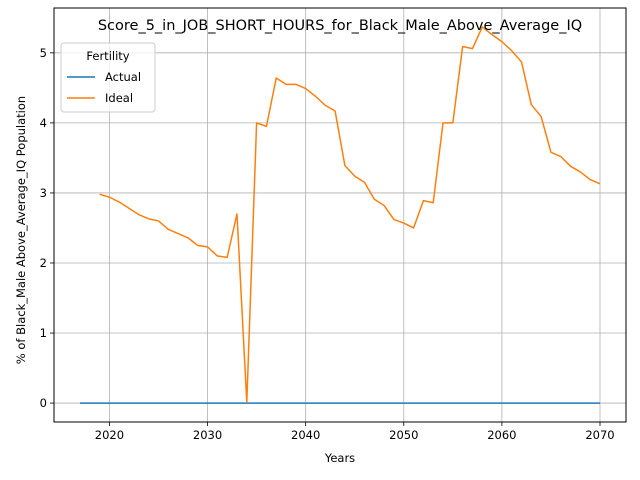  I want to click on legend-box, so click(108, 77).